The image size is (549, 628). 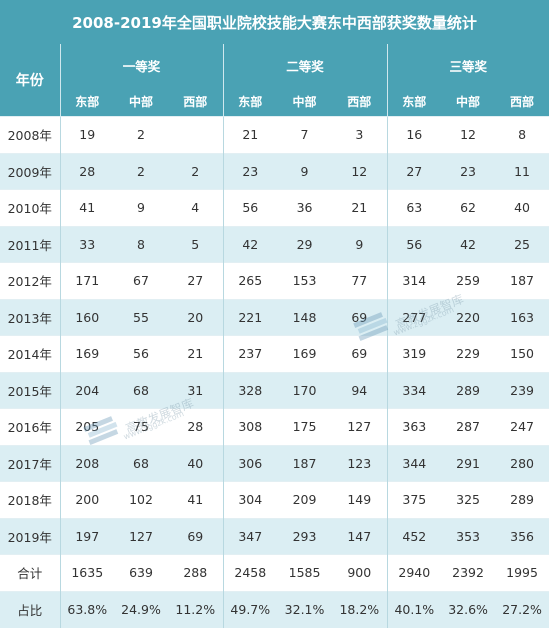 I want to click on value-cell: 23, so click(x=468, y=171).